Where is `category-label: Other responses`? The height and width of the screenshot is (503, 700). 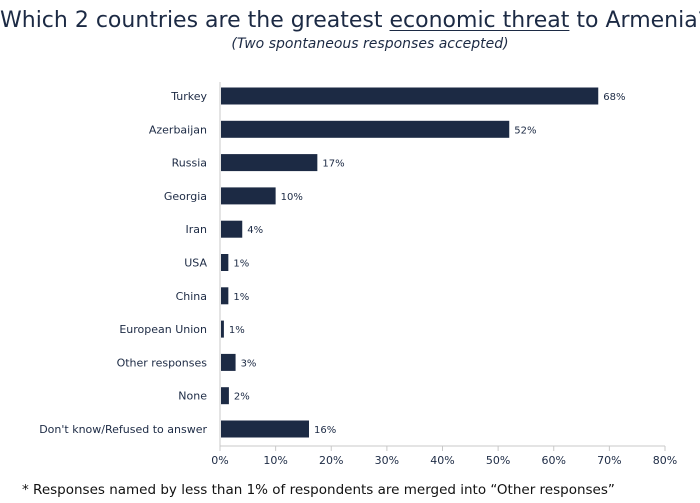
category-label: Other responses is located at coordinates (162, 362).